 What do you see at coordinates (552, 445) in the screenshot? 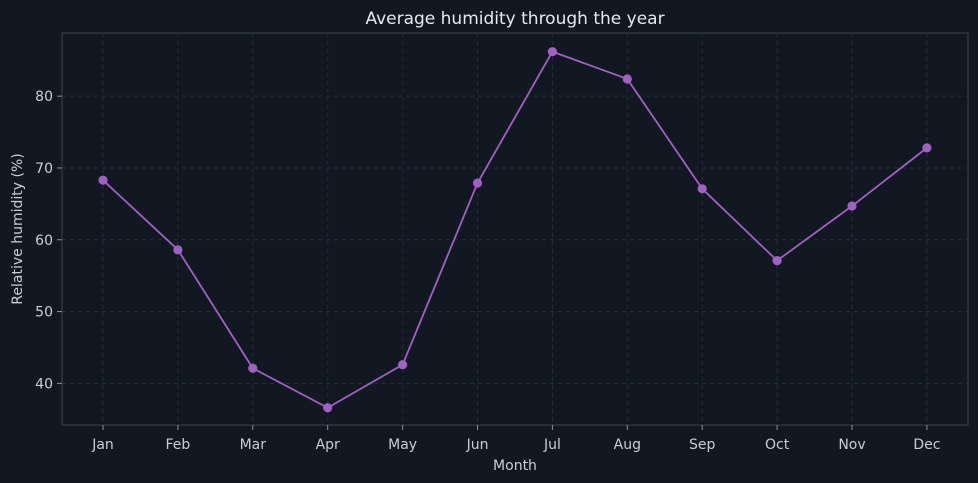
I see `x-tick-label: Jul` at bounding box center [552, 445].